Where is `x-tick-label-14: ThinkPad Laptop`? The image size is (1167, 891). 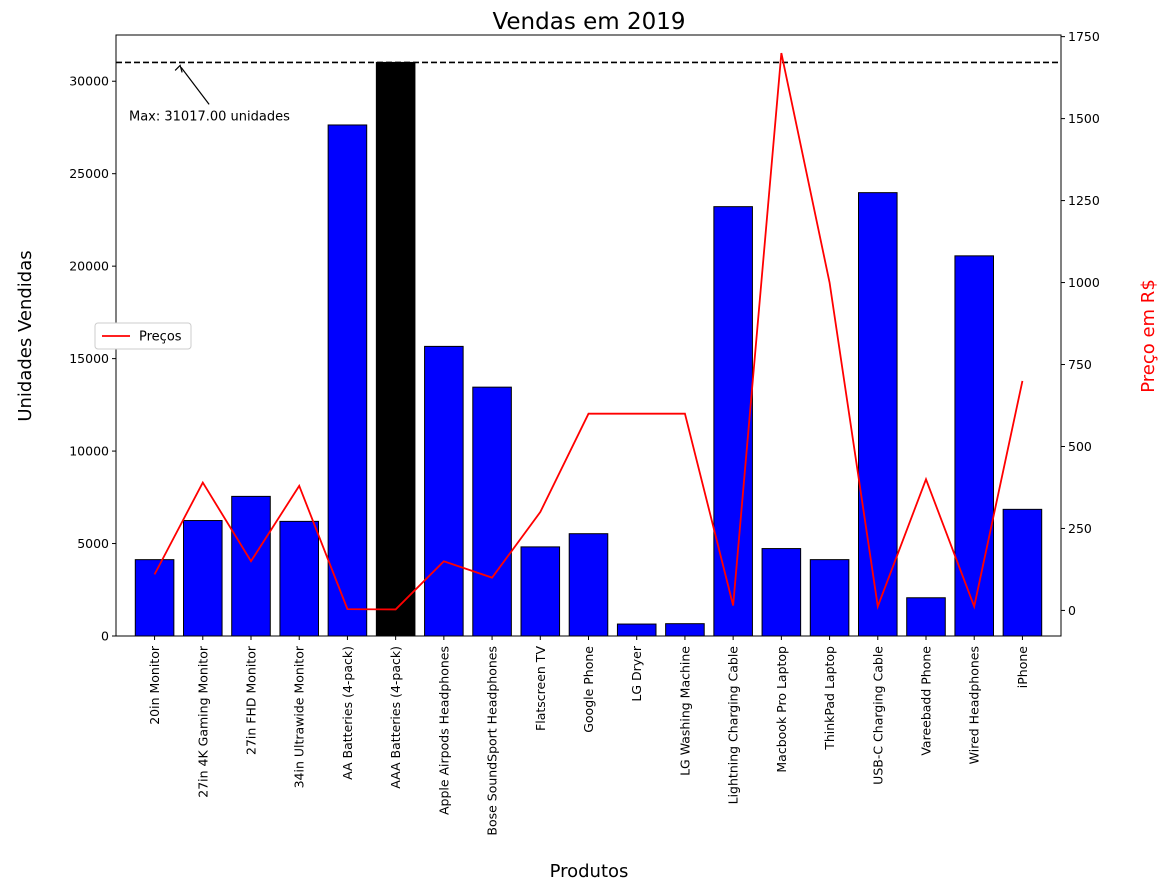 x-tick-label-14: ThinkPad Laptop is located at coordinates (829, 698).